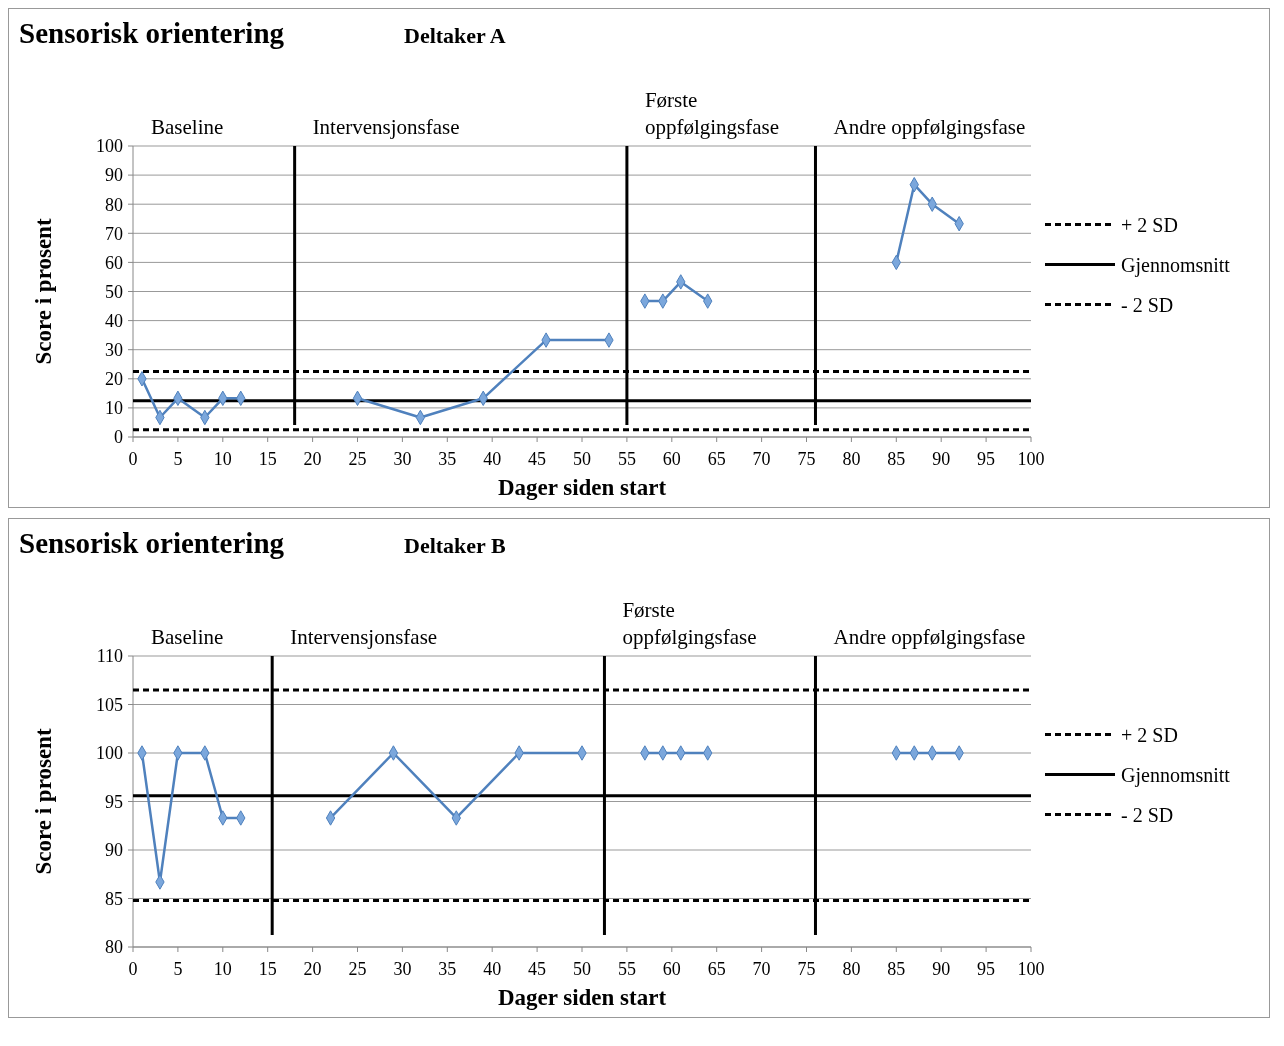  Describe the element at coordinates (114, 408) in the screenshot. I see `y-tick-label: 10` at that location.